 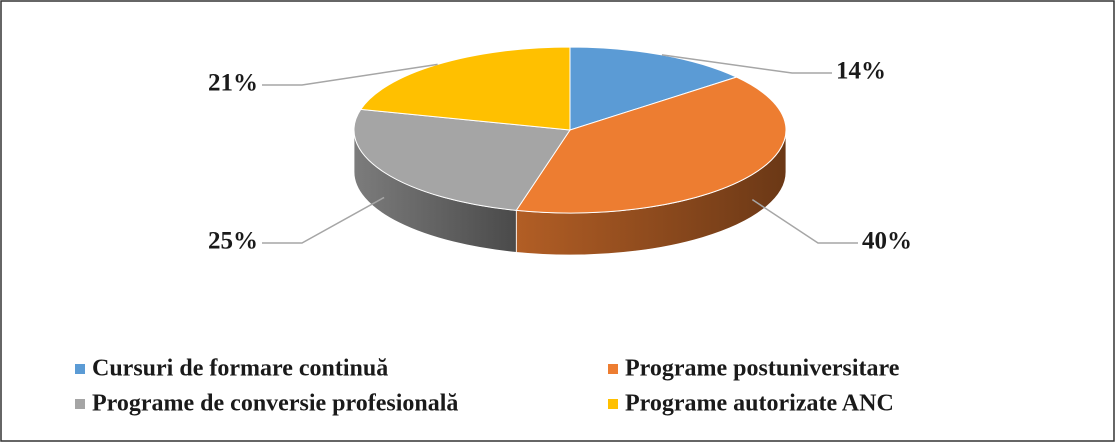 What do you see at coordinates (762, 369) in the screenshot?
I see `legend-label: Programe postuniversitare` at bounding box center [762, 369].